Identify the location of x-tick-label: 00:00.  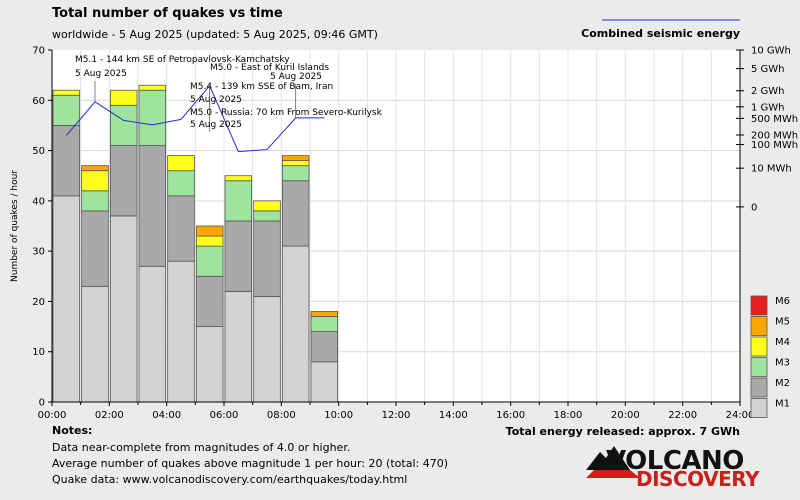
(52, 415).